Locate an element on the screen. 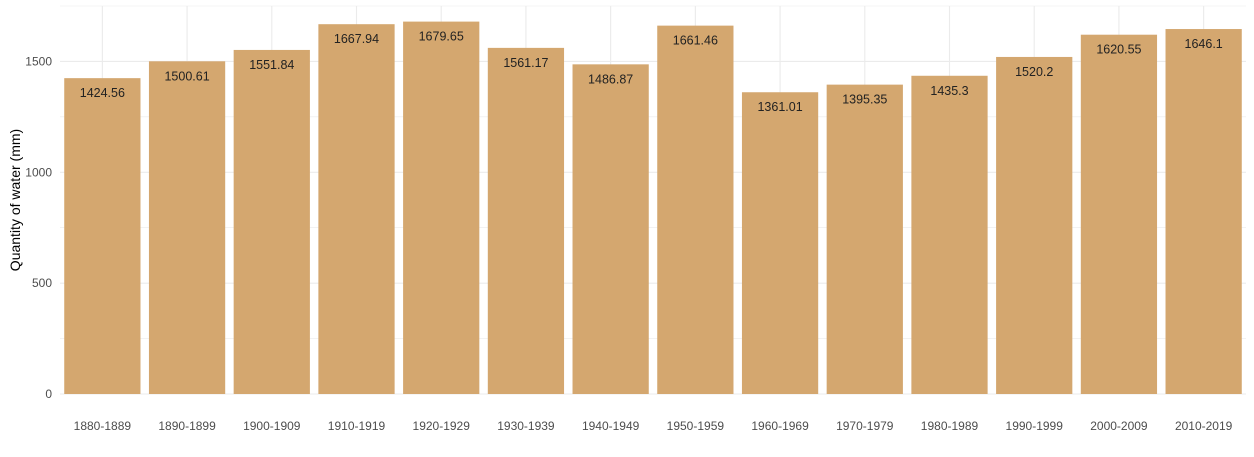  x-tick-label: 1910-1919 is located at coordinates (357, 426).